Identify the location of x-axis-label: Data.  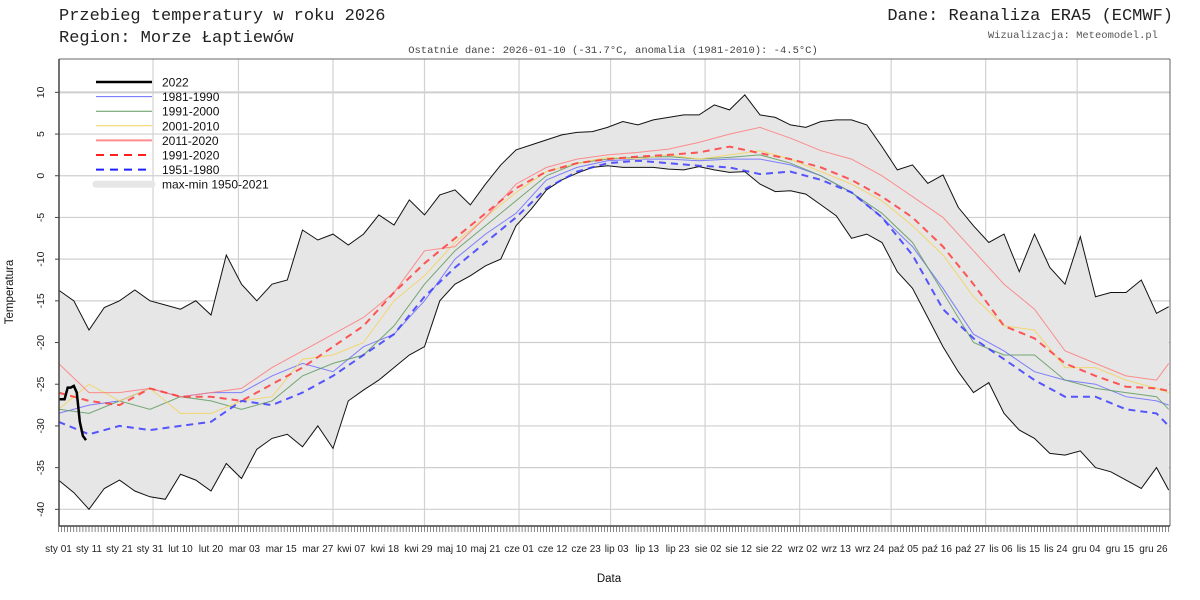
(609, 579).